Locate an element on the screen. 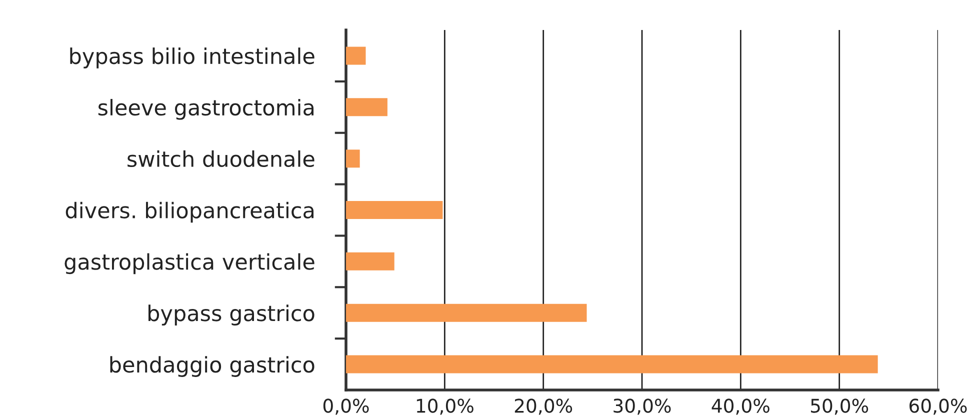  y-tick-label: sleeve gastroctomia is located at coordinates (206, 109).